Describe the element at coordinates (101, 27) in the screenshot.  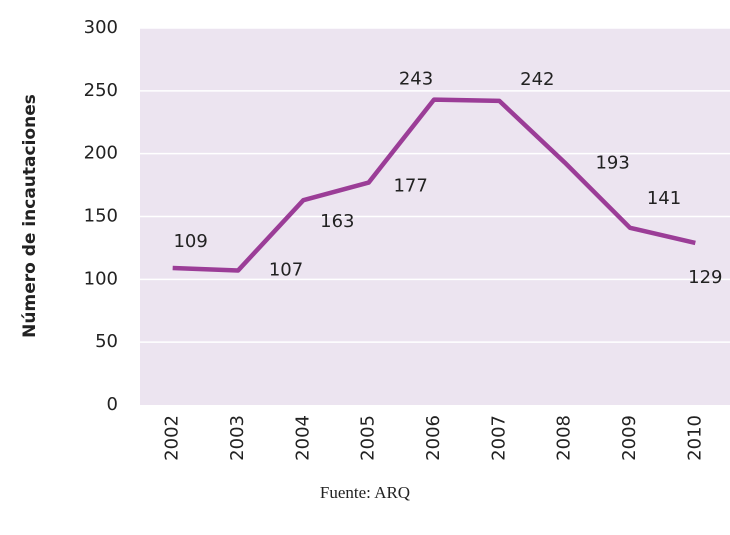
I see `y-tick-label: 300` at that location.